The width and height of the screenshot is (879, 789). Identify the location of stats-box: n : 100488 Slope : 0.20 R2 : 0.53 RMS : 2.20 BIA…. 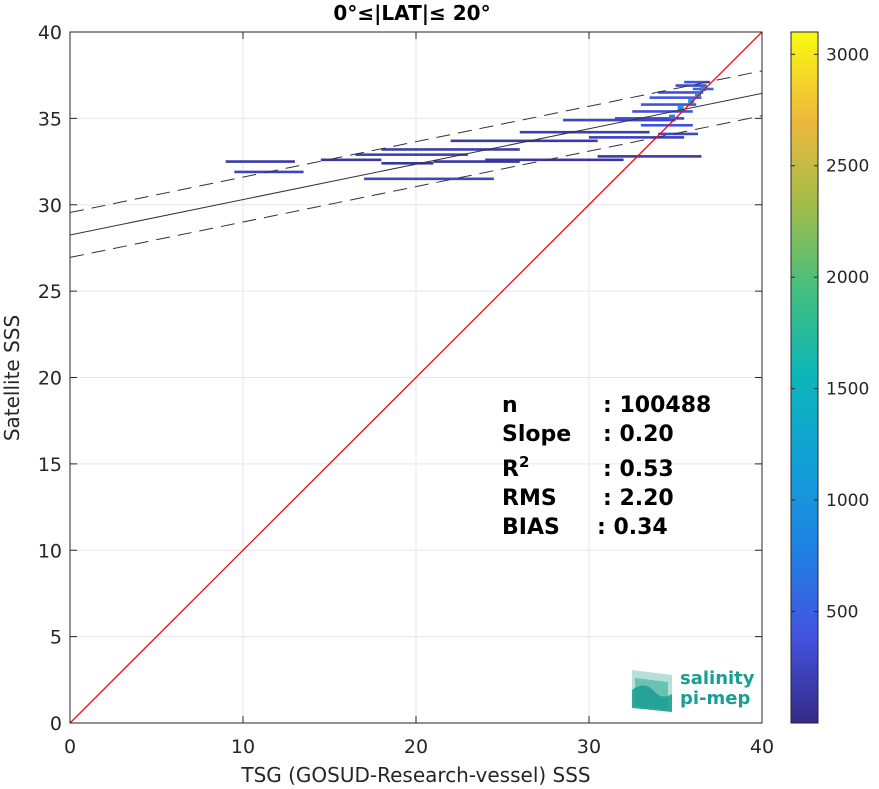
(606, 466).